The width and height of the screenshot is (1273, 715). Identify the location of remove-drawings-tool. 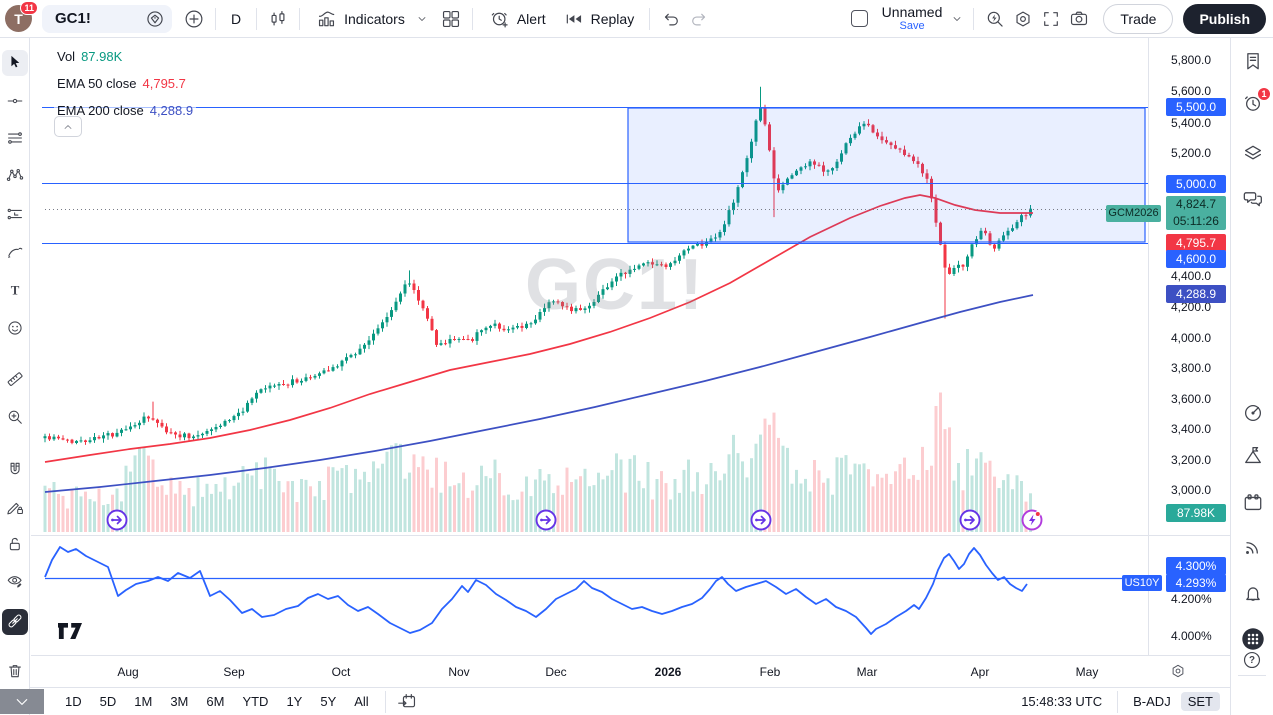
(15, 672).